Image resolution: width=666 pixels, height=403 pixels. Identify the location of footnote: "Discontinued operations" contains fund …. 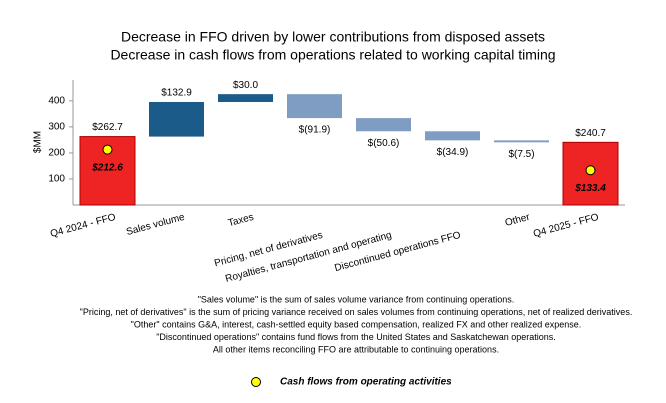
(356, 337).